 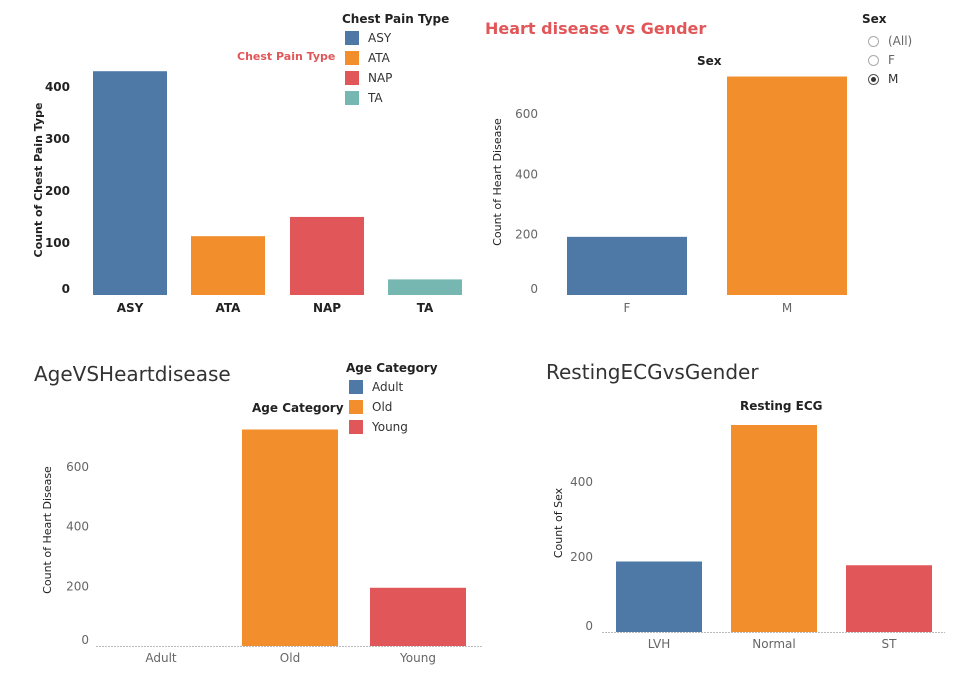 What do you see at coordinates (418, 616) in the screenshot?
I see `bar-young` at bounding box center [418, 616].